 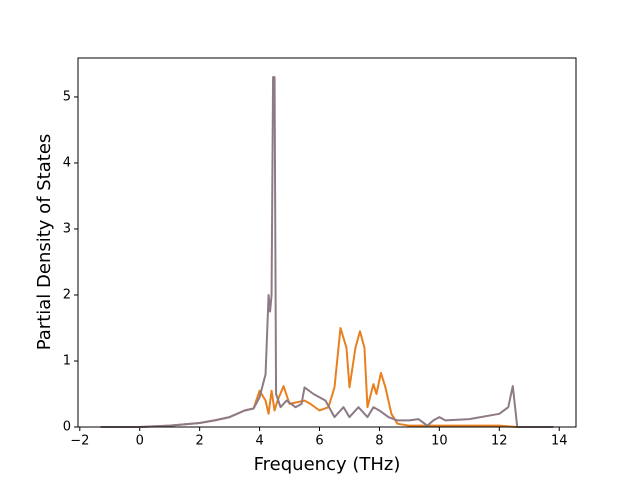 What do you see at coordinates (67, 294) in the screenshot?
I see `y-tick-label: 2` at bounding box center [67, 294].